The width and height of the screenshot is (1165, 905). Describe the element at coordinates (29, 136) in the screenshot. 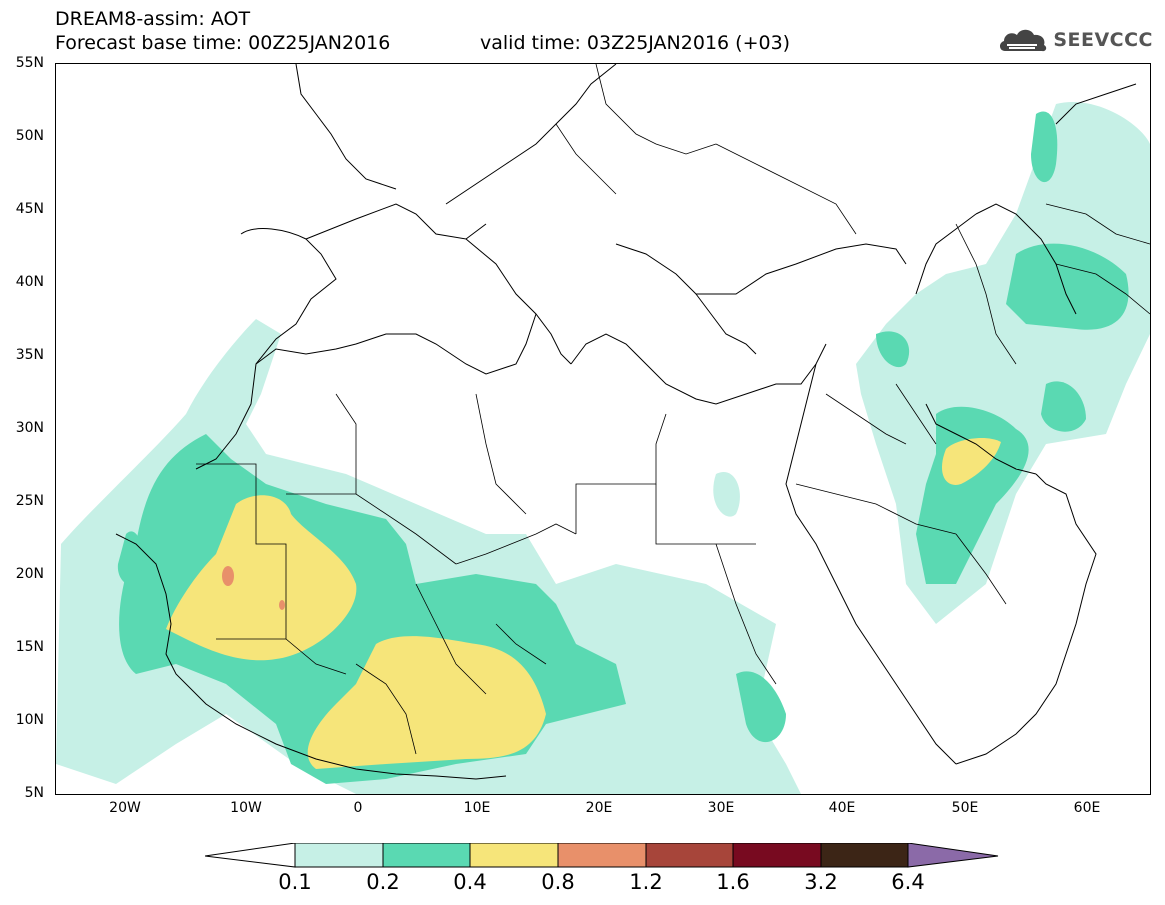

I see `lat-label: 50N` at that location.